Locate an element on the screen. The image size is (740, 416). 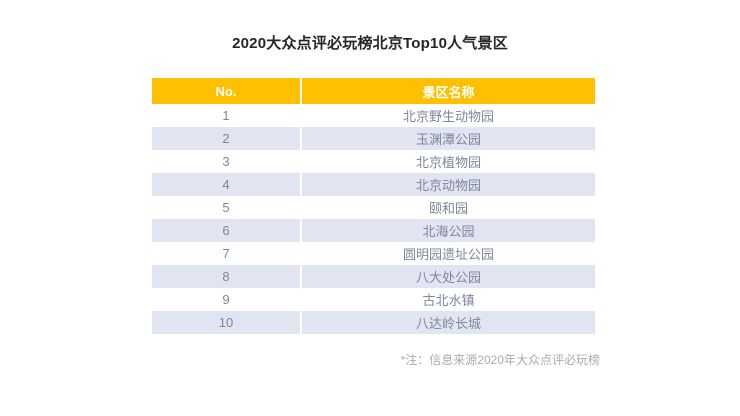
name-cell: 玉渊潭公园 is located at coordinates (447, 138).